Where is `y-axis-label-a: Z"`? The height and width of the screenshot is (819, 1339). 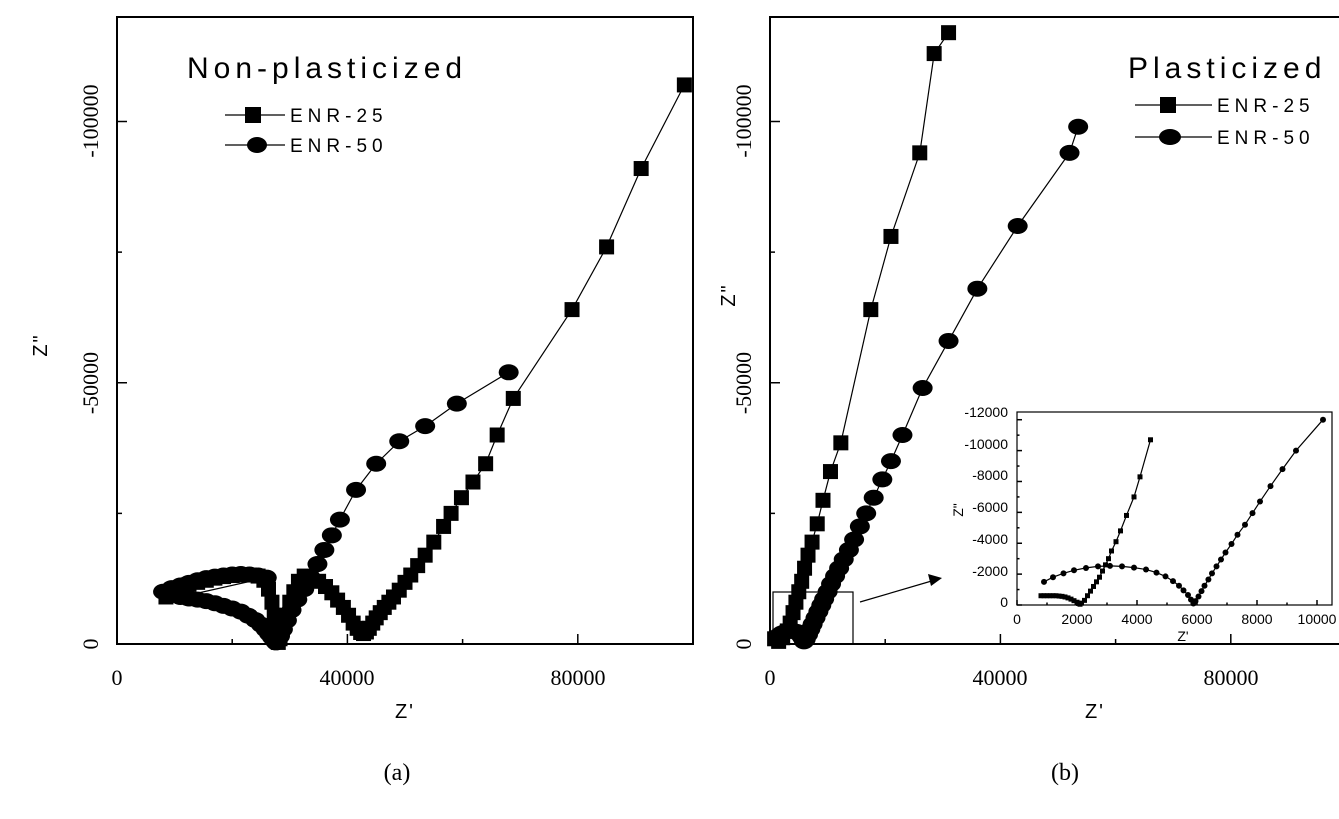 y-axis-label-a: Z" is located at coordinates (41, 344).